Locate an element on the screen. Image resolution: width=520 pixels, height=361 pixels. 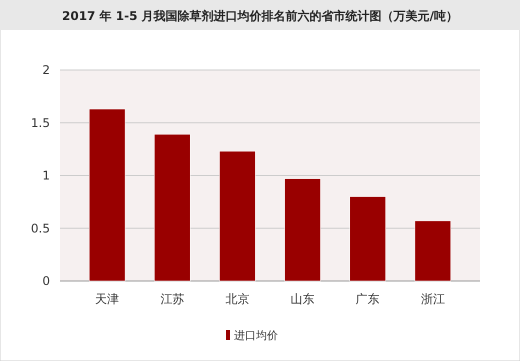
y-tick-label: 1 is located at coordinates (46, 175).